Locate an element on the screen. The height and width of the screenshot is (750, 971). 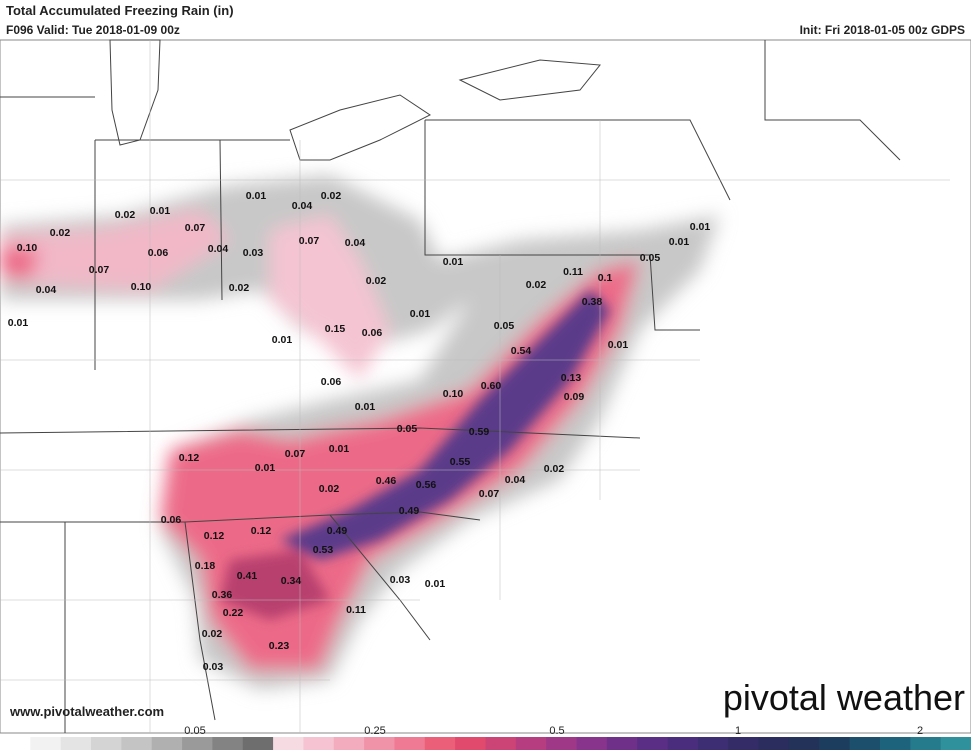
value-label: 0.59 is located at coordinates (479, 432).